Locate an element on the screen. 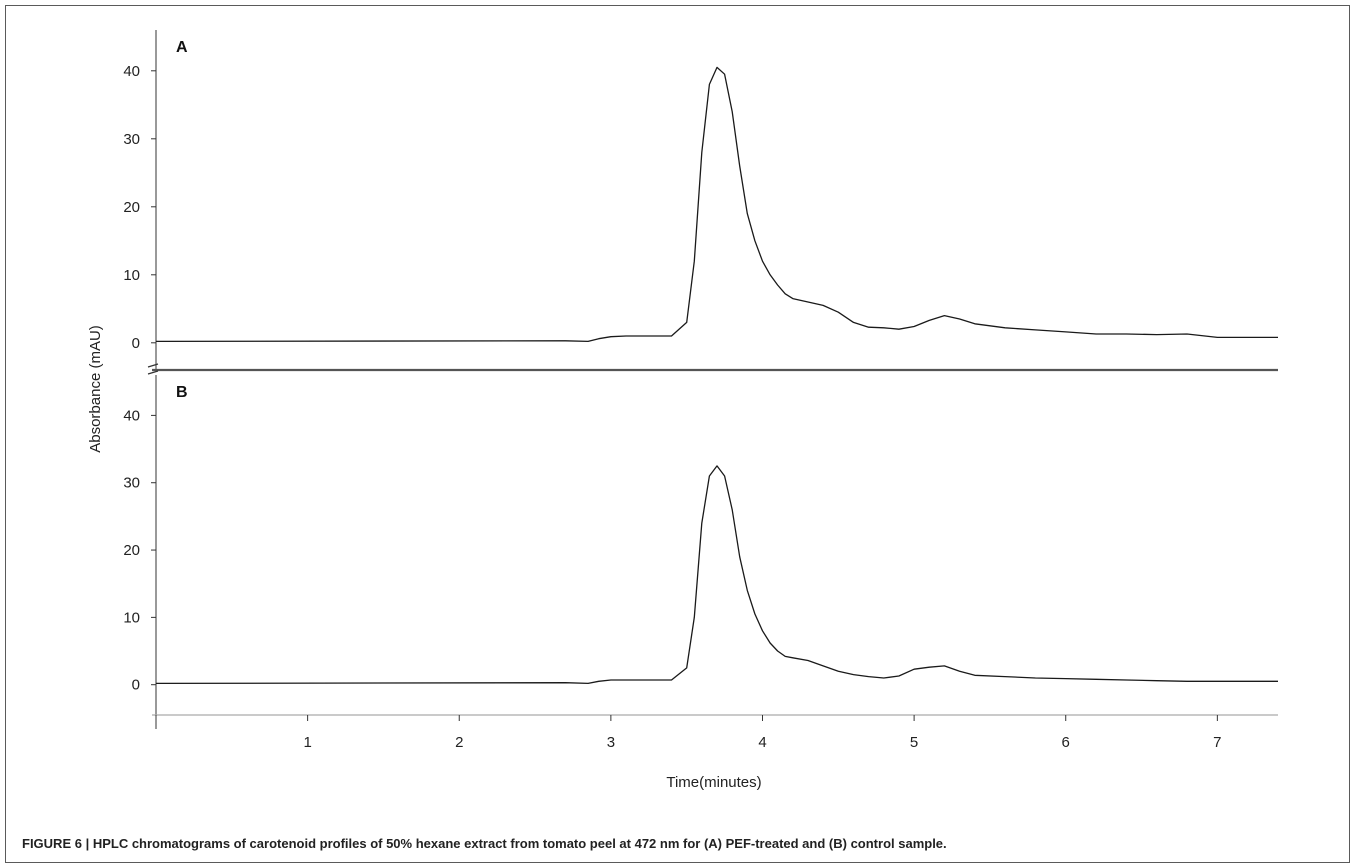 The image size is (1355, 868). x-axis-title: Time(minutes) is located at coordinates (713, 782).